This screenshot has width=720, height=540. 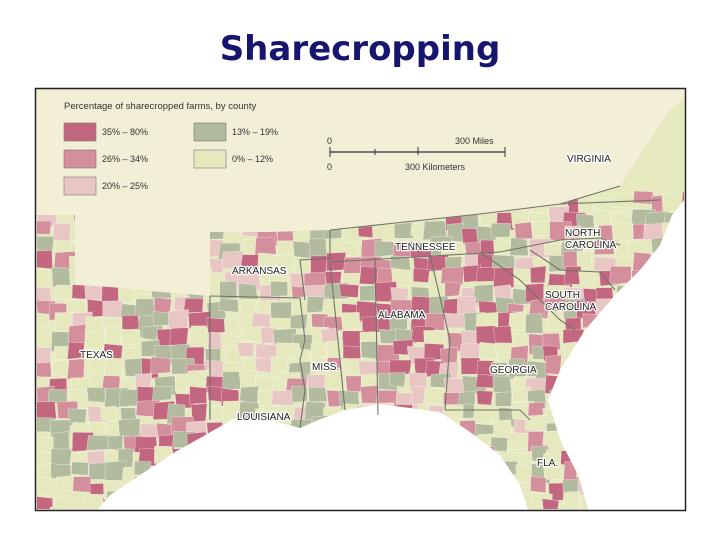 I want to click on slide-title: Sharecropping, so click(x=360, y=49).